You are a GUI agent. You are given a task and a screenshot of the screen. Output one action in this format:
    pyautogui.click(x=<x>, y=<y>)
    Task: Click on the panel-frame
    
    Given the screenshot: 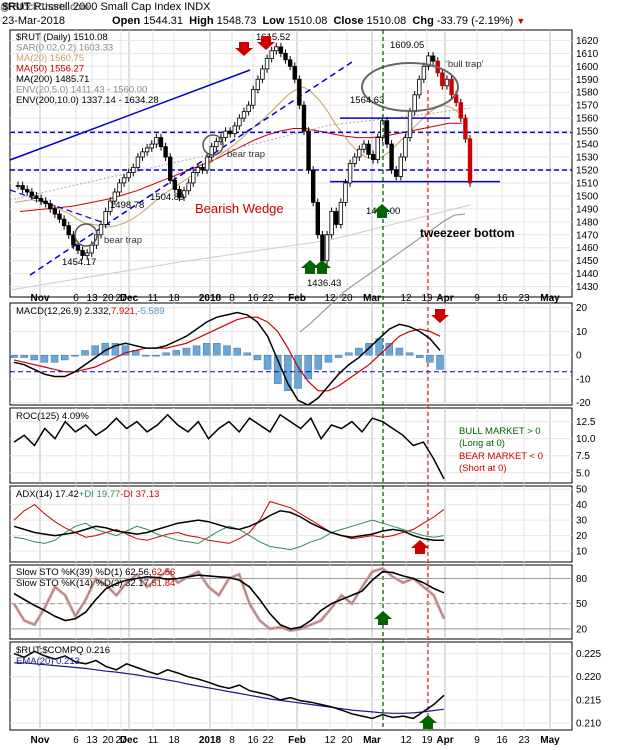 What is the action you would take?
    pyautogui.click(x=291, y=602)
    